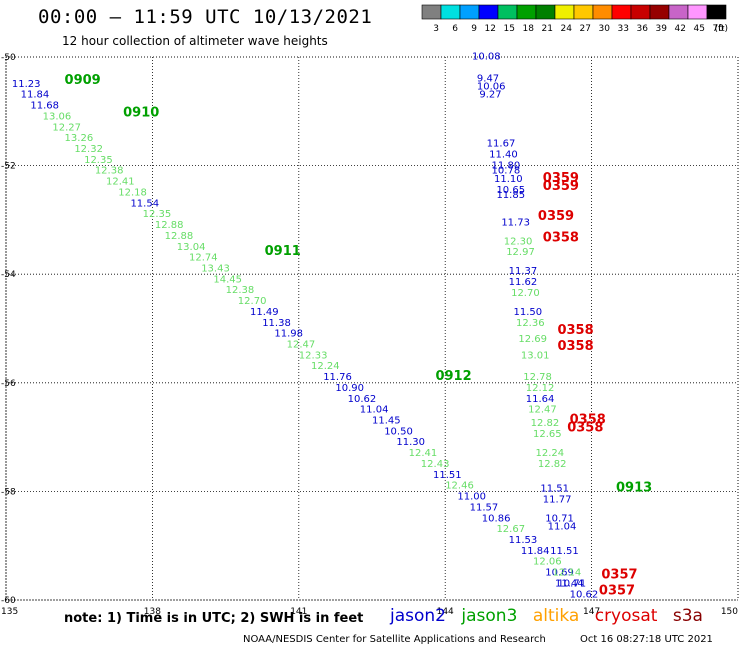  I want to click on observation-jason3_light: 12.24, so click(549, 453).